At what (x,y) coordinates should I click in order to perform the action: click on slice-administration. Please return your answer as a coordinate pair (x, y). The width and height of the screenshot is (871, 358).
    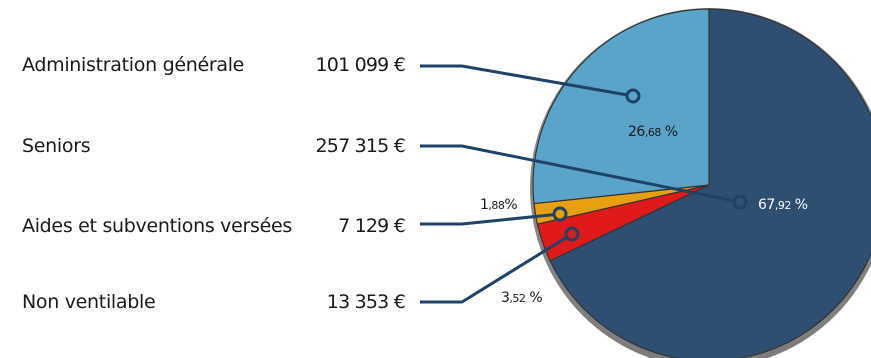
    Looking at the image, I should click on (621, 106).